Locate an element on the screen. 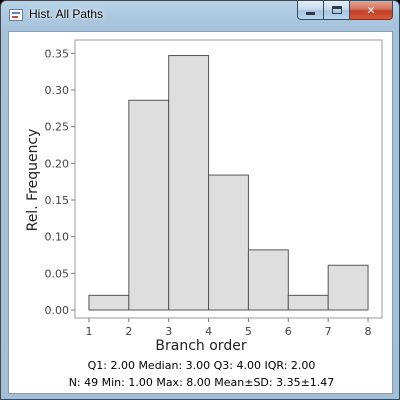  minimize-button is located at coordinates (310, 10).